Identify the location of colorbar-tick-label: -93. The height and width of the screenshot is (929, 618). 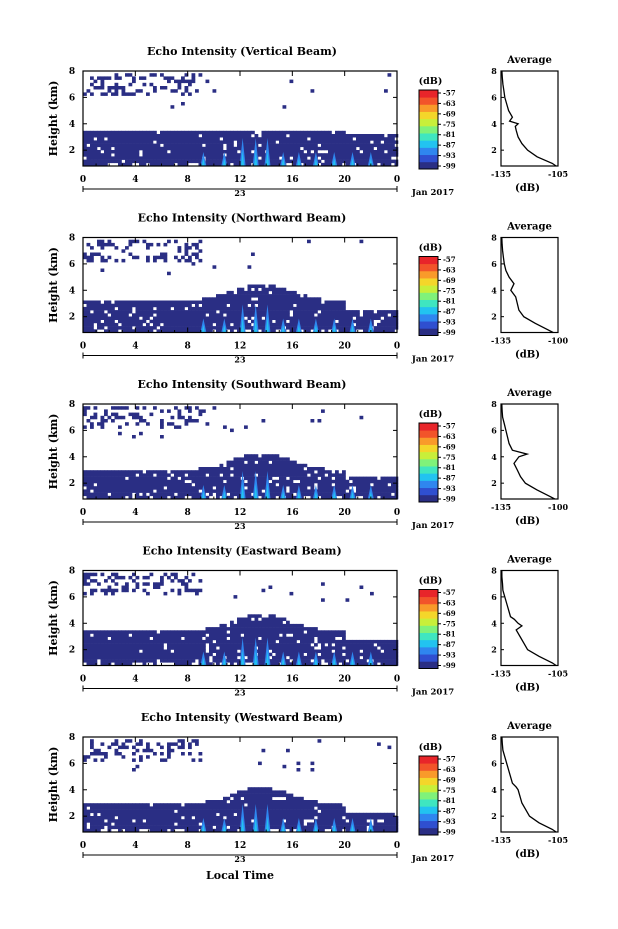
(449, 488).